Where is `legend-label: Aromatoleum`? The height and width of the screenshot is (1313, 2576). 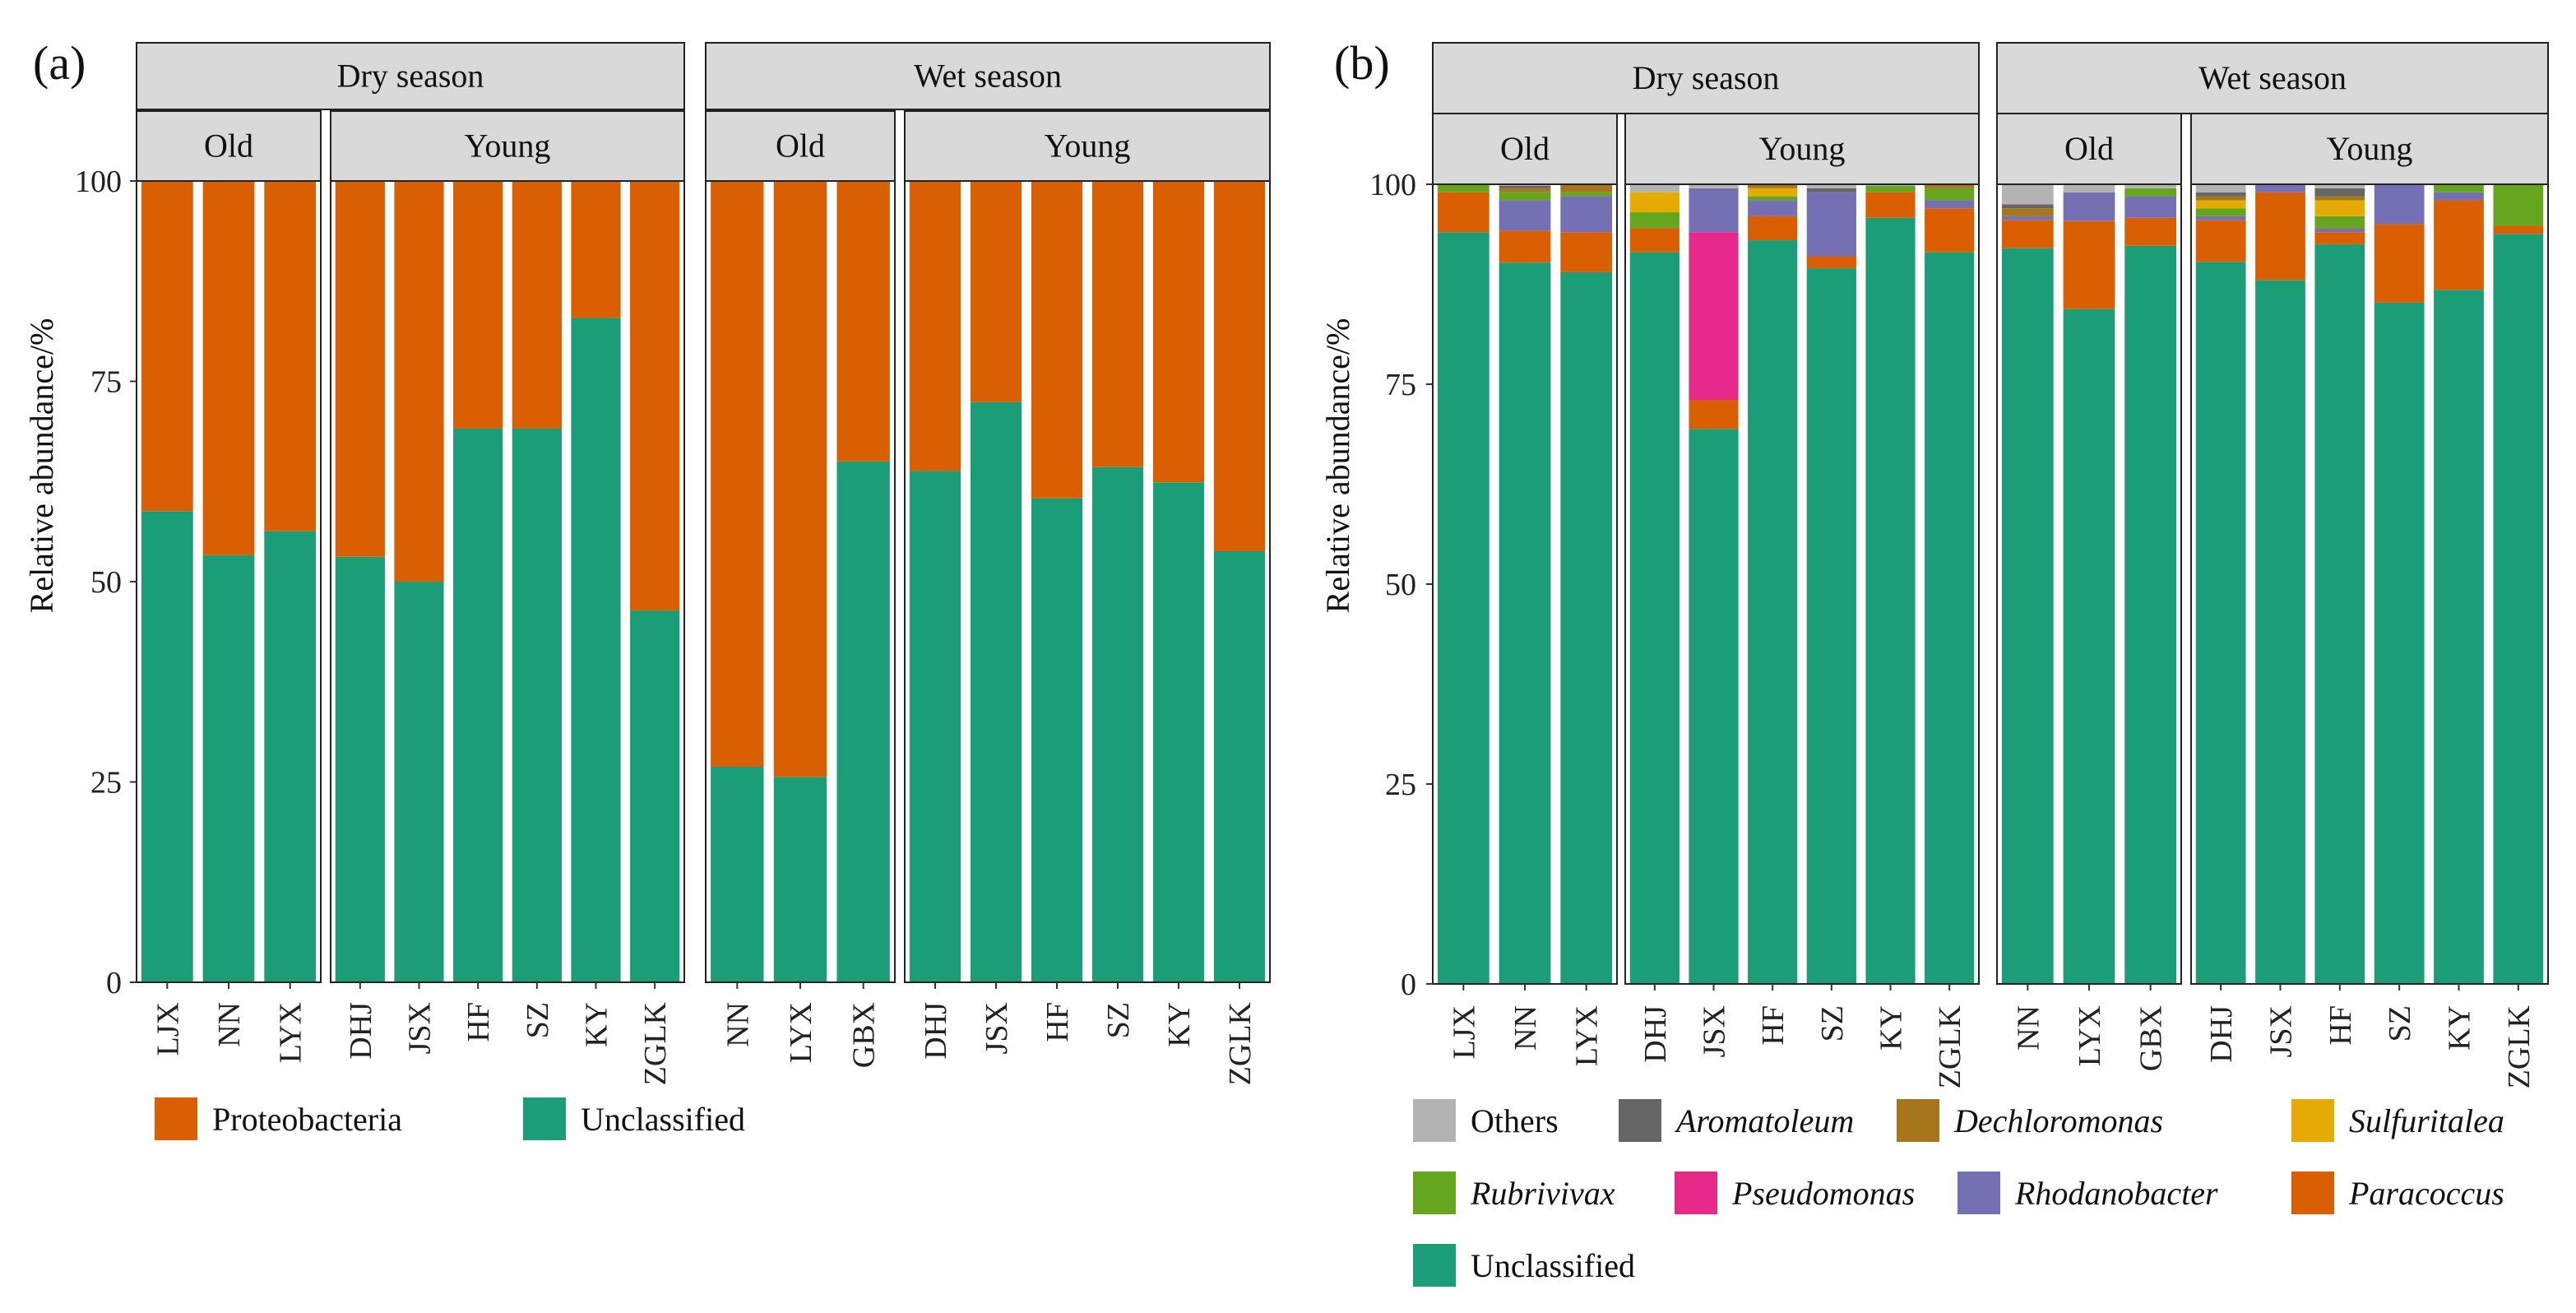 legend-label: Aromatoleum is located at coordinates (1764, 1120).